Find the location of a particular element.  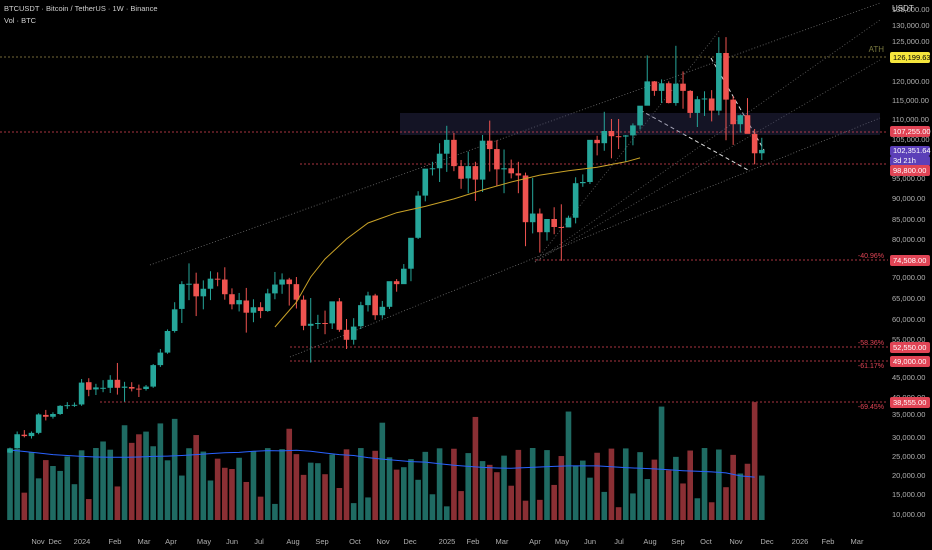

y-tick-label: 120,000.00 is located at coordinates (911, 81).